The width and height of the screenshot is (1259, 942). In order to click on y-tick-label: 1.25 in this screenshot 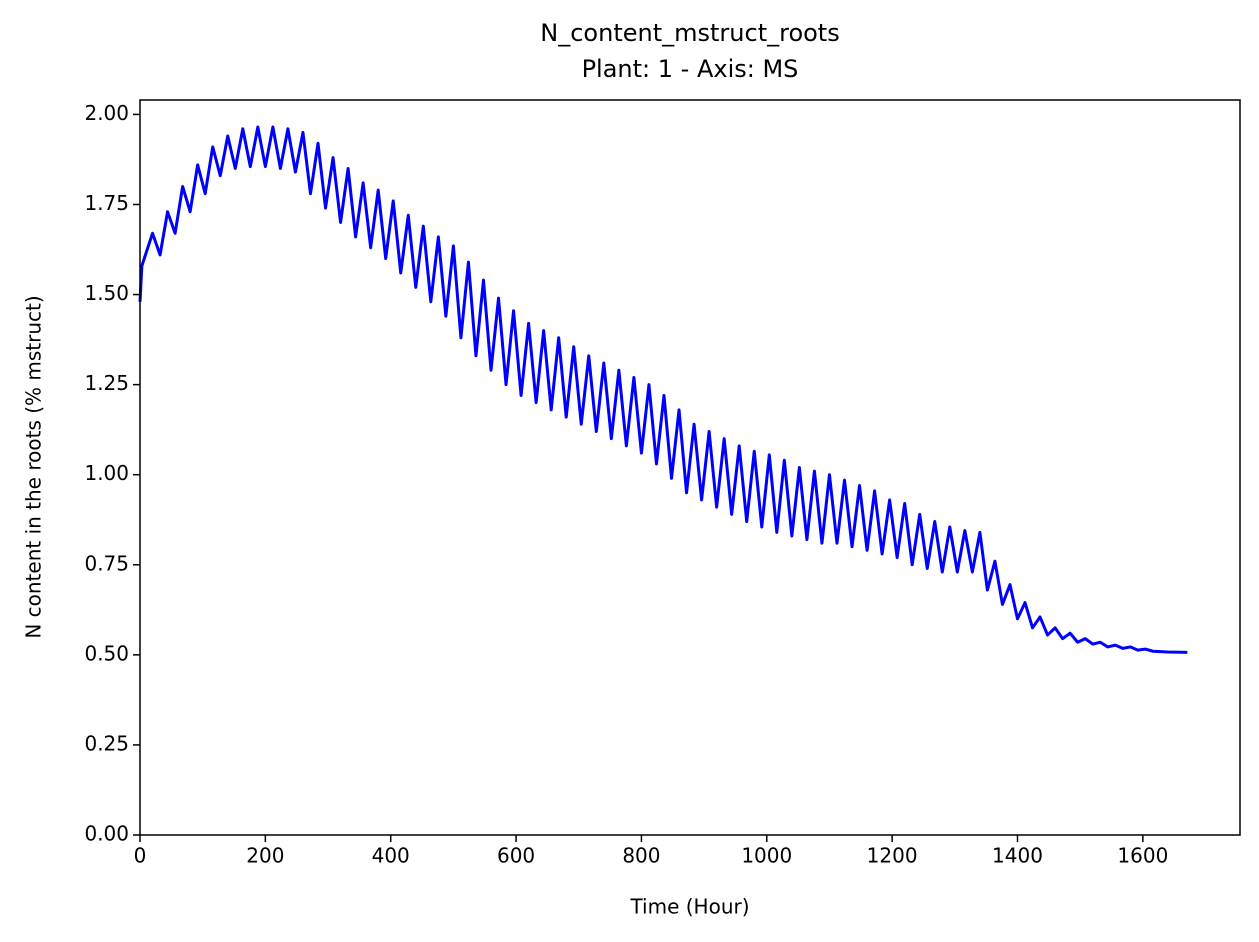, I will do `click(106, 383)`.